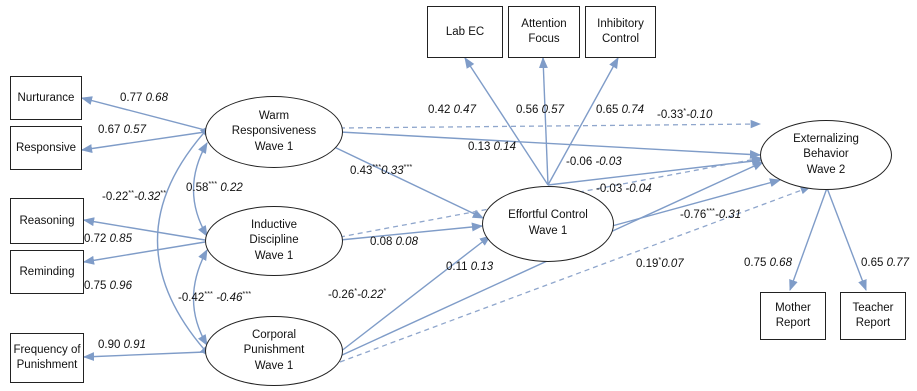 This screenshot has width=917, height=391. I want to click on latent-warm-responsiveness: Warm Responsiveness Wave 1, so click(274, 132).